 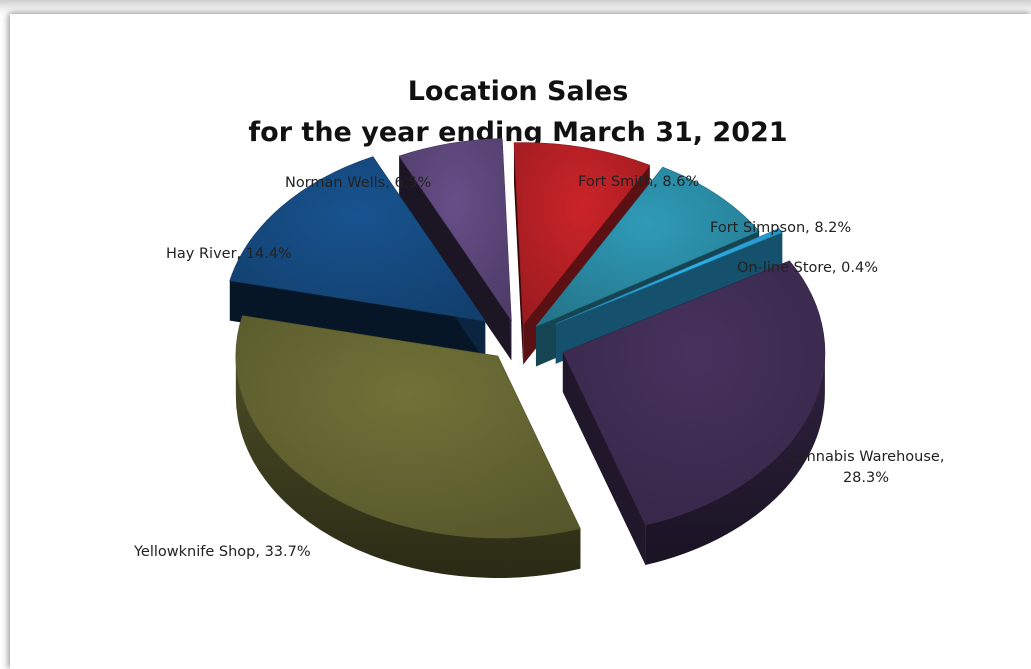 I want to click on slice-label-norman-wells: Norman Wells, 6.5%, so click(x=358, y=183).